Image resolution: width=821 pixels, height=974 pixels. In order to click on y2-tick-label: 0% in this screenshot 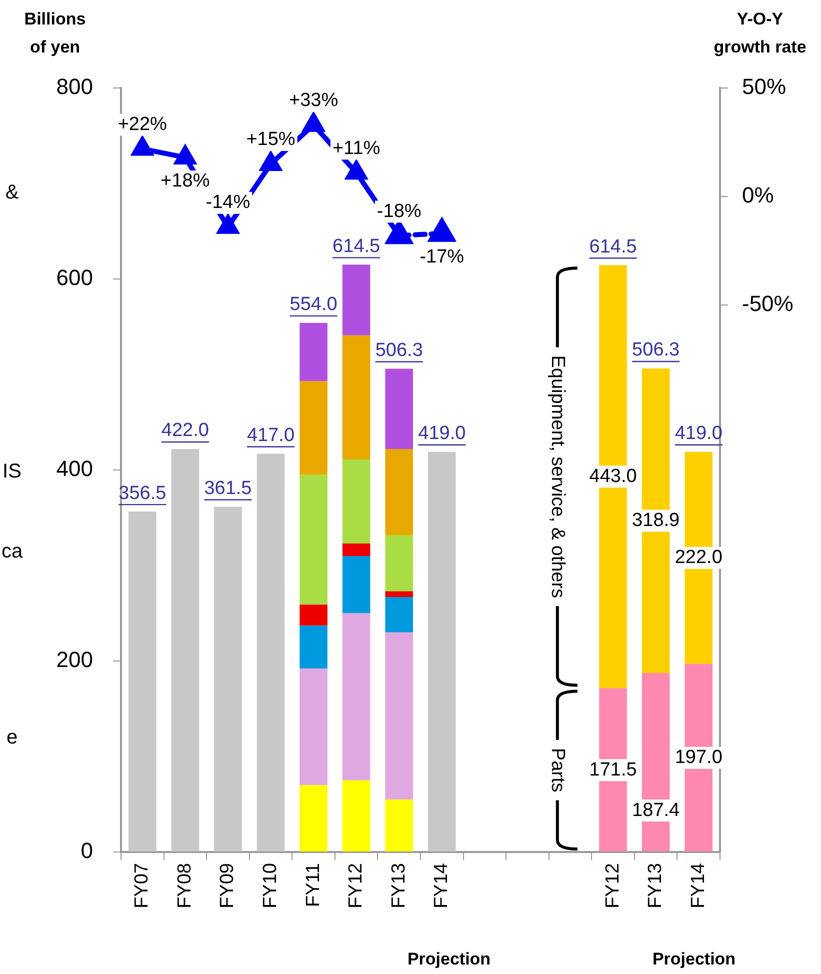, I will do `click(758, 195)`.